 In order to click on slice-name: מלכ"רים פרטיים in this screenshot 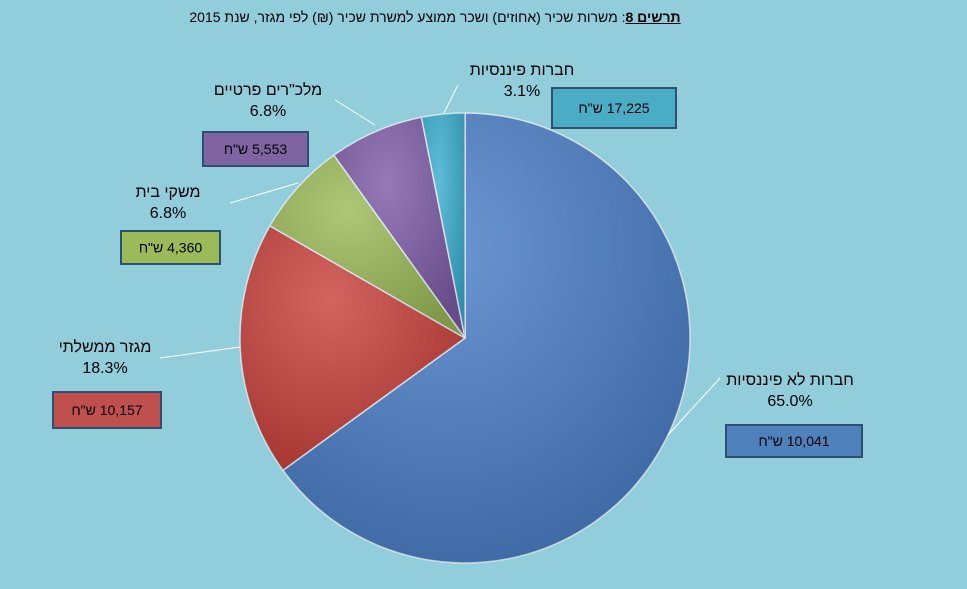, I will do `click(268, 90)`.